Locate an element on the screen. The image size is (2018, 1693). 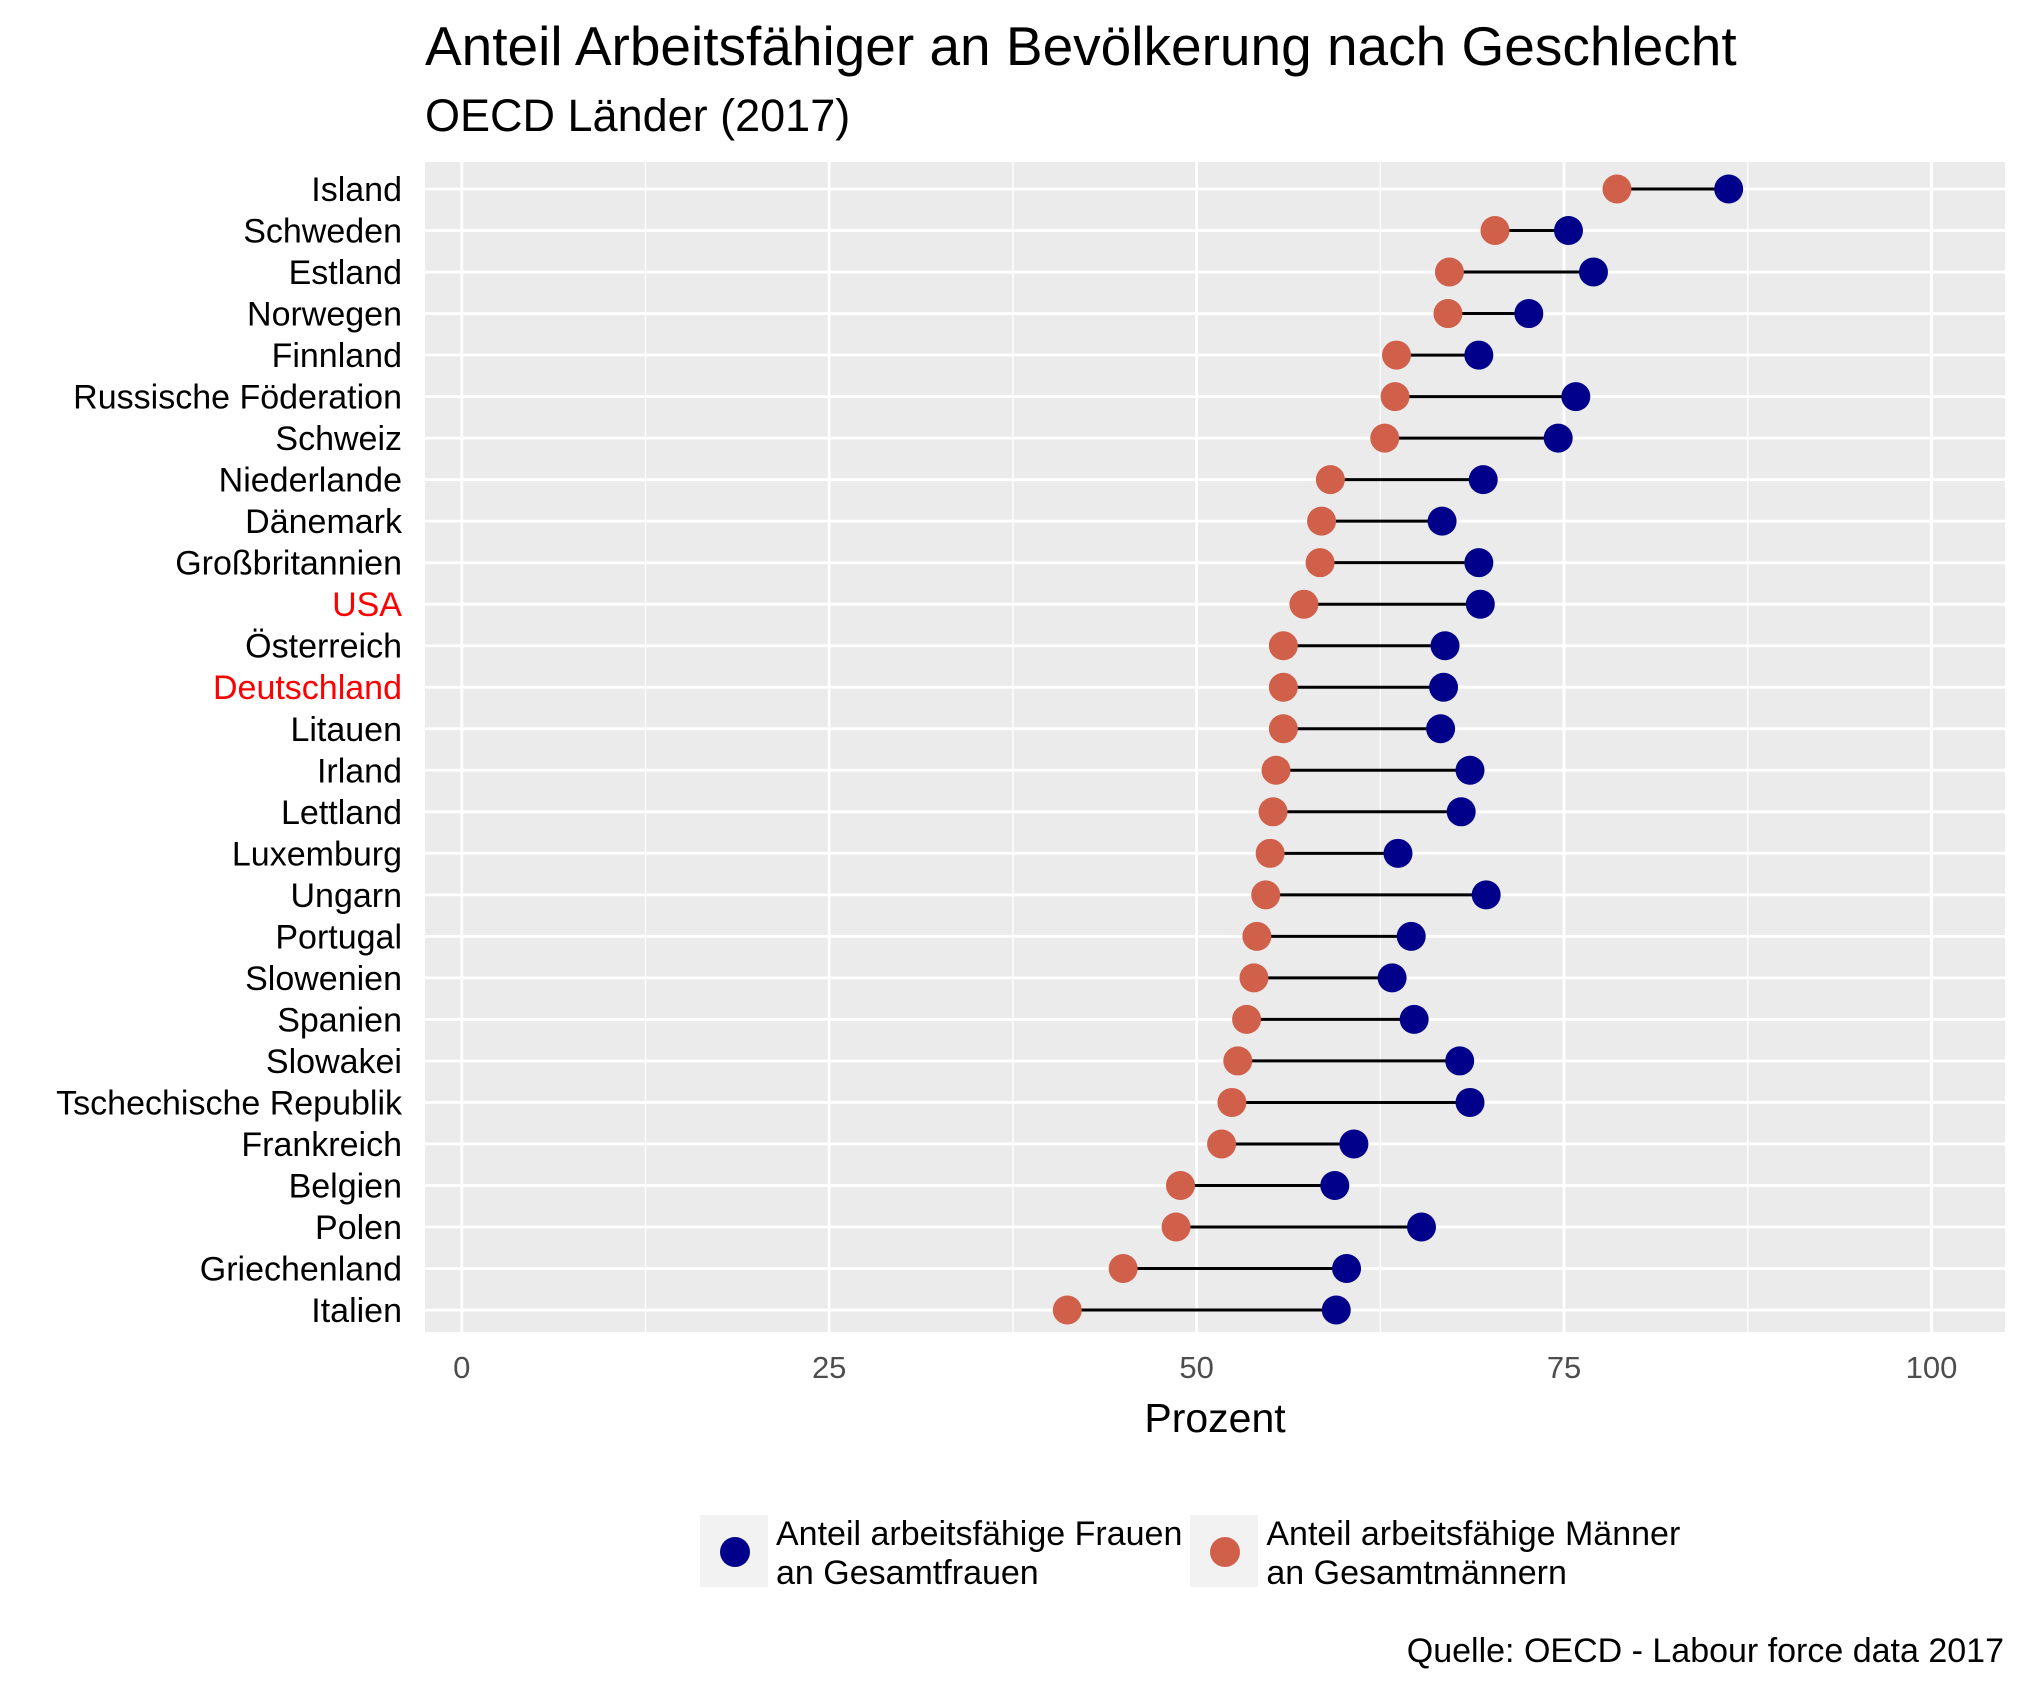
category-label: Griechenland is located at coordinates (301, 1270).